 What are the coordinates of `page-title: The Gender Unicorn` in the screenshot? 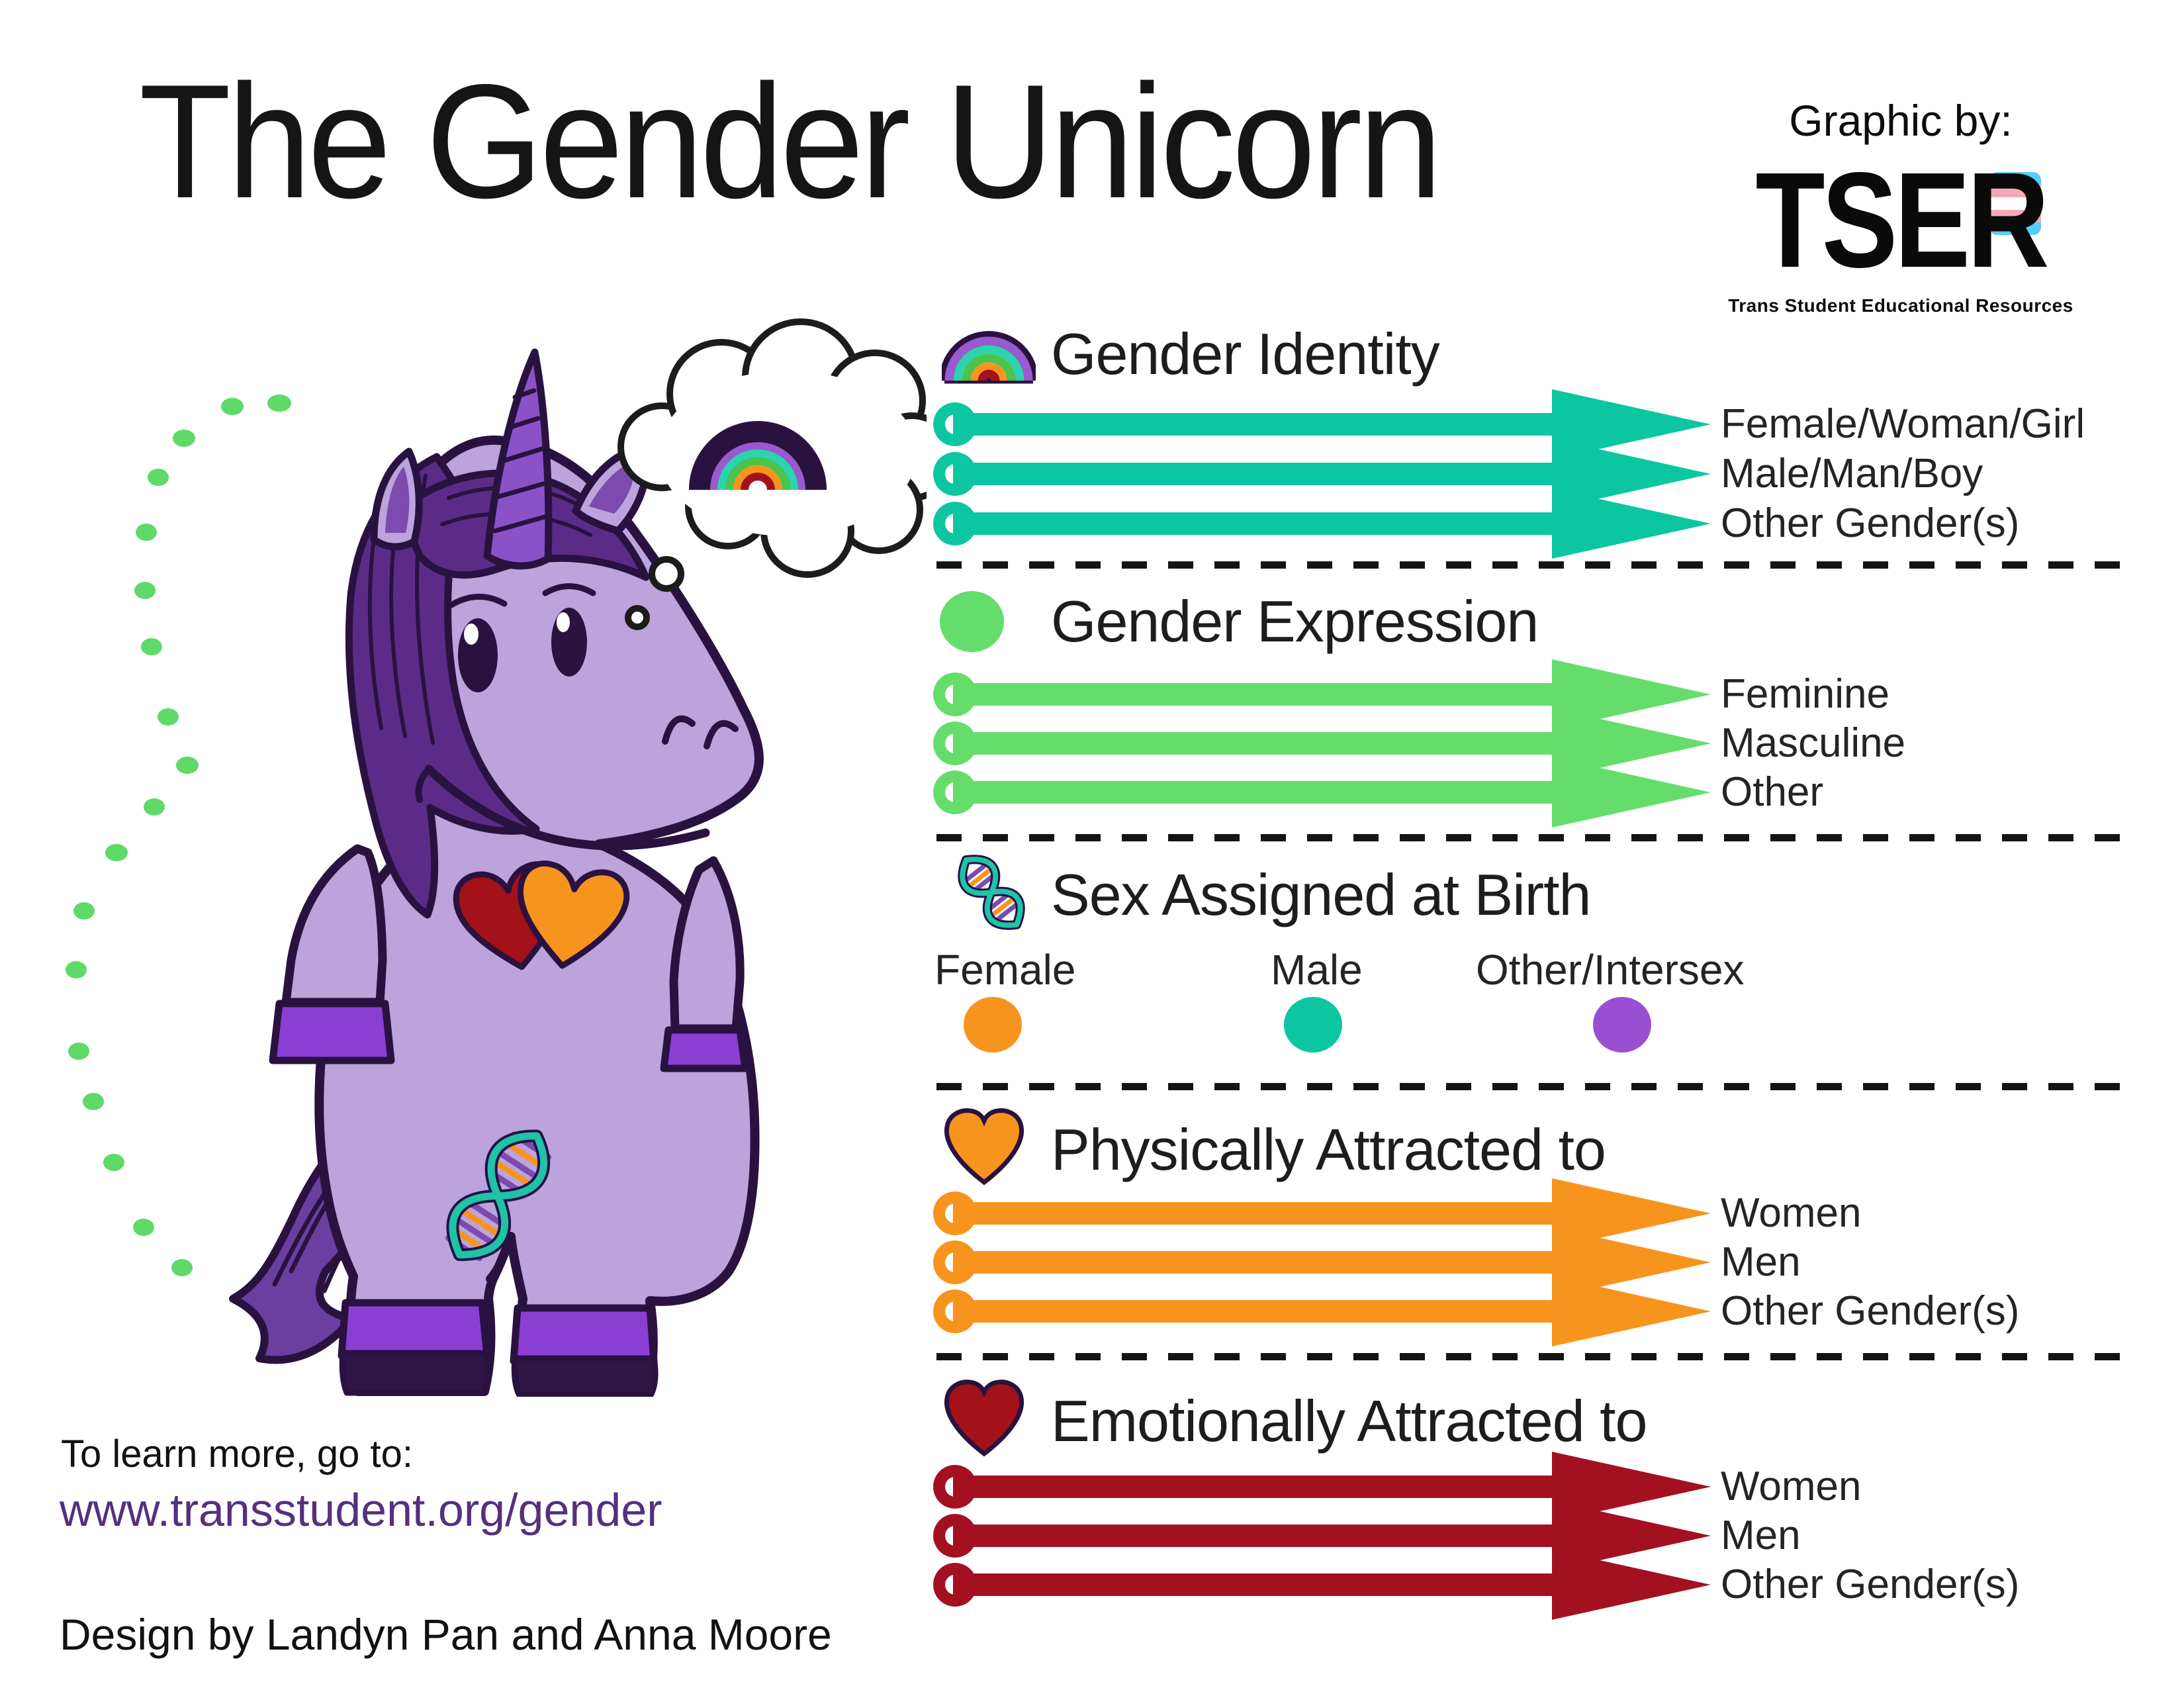 It's located at (791, 141).